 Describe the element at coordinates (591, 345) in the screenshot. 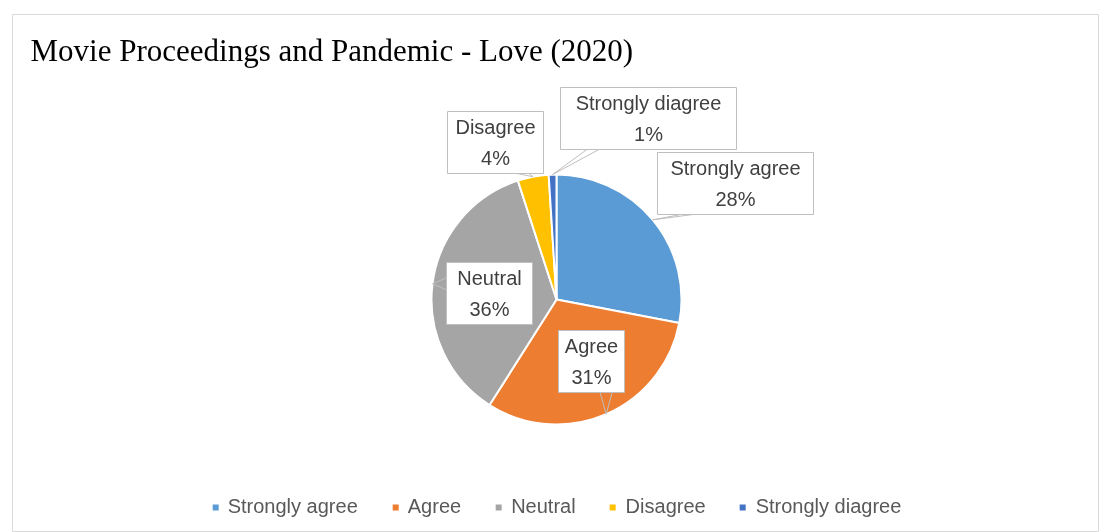

I see `slice-label: Agree` at that location.